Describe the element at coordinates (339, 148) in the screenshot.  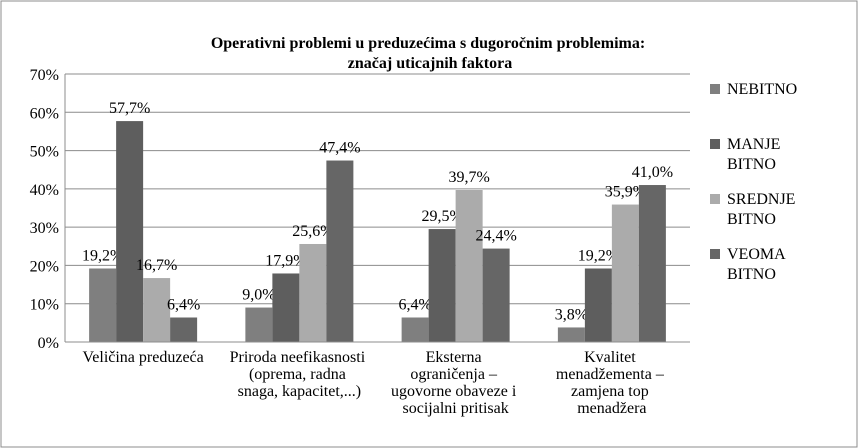
I see `data-label: 47,4%` at that location.